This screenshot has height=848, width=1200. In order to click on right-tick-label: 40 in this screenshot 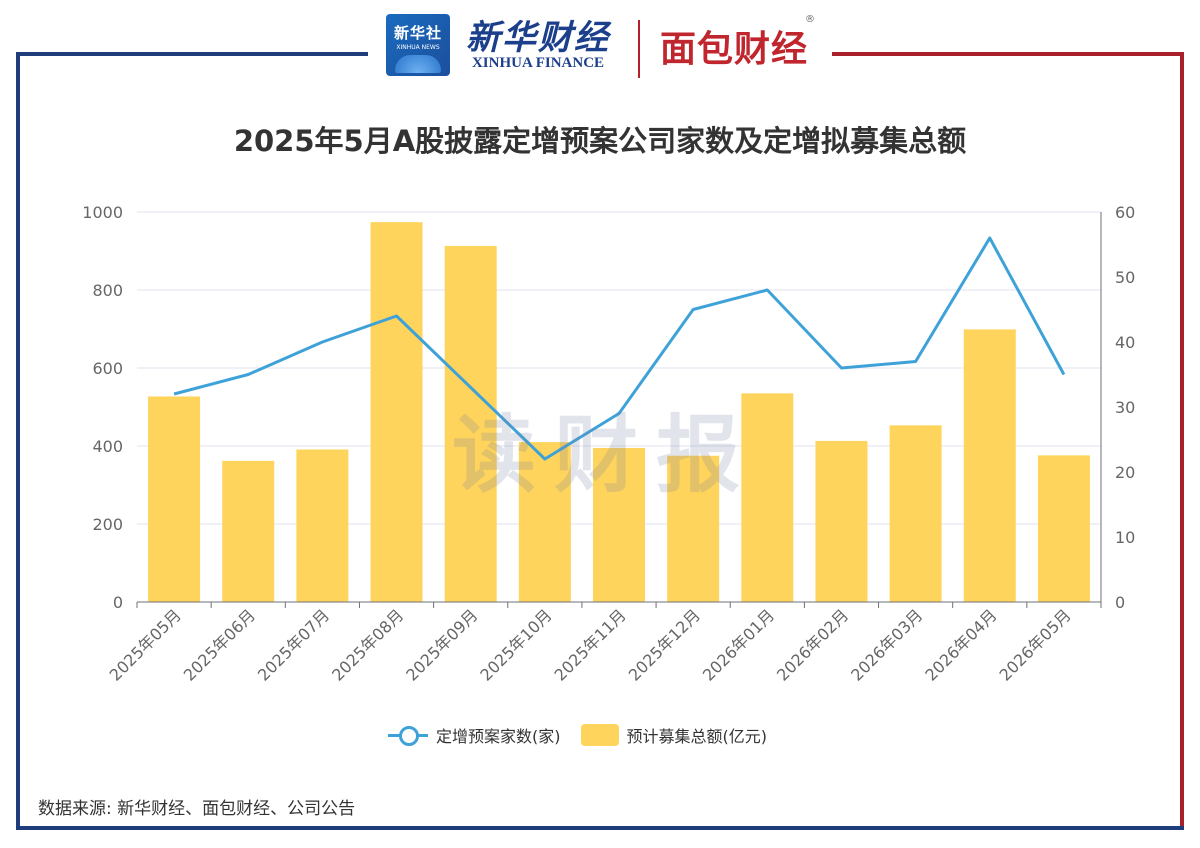, I will do `click(1125, 342)`.